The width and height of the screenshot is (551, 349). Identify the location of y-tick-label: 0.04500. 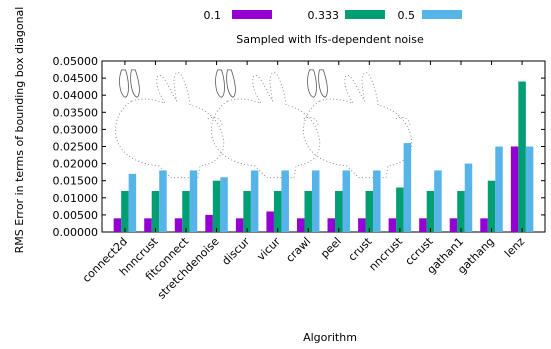
(76, 78).